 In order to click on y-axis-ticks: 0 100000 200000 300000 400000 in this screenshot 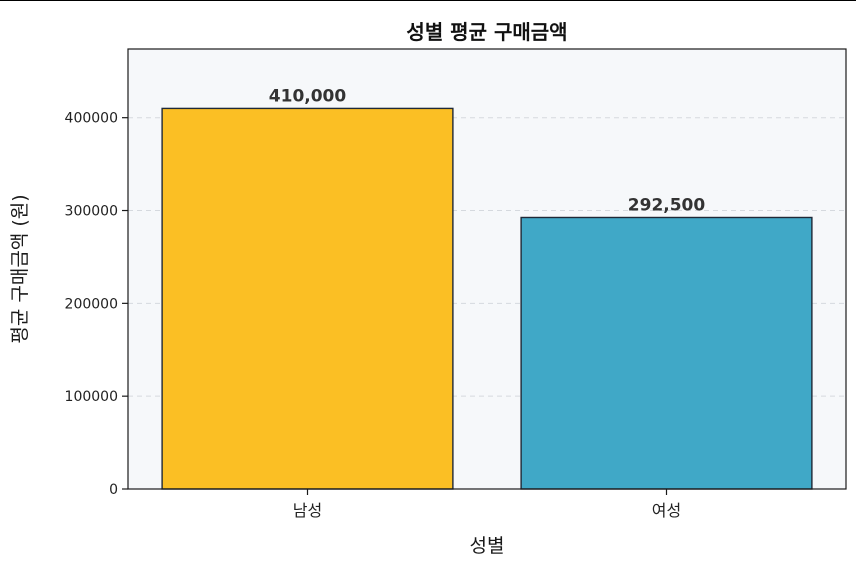, I will do `click(96, 304)`.